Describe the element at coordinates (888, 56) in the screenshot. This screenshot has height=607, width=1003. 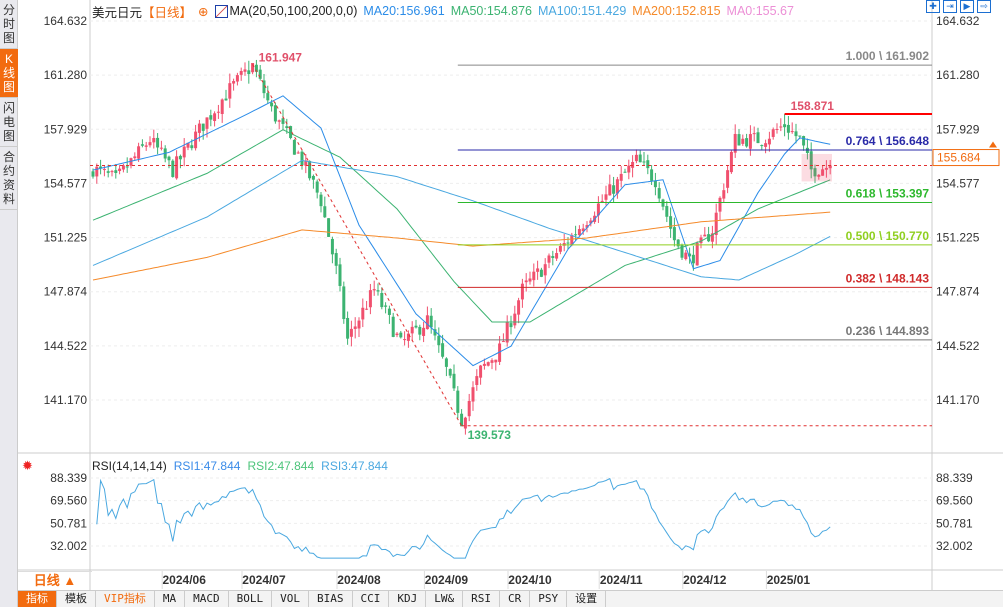
I see `fib-label: 1.000 \ 161.902` at that location.